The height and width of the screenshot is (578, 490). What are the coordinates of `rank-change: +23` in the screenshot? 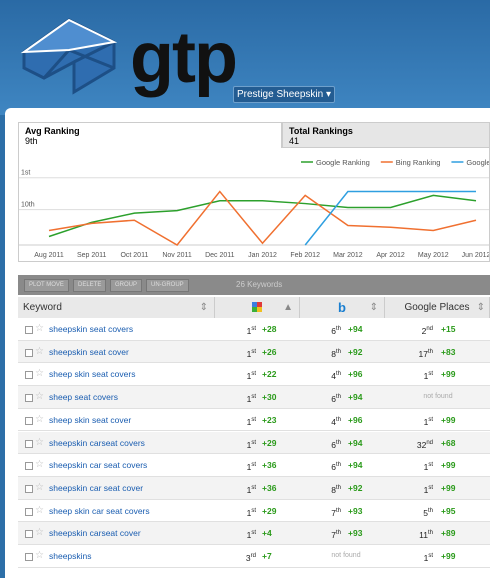 It's located at (269, 419).